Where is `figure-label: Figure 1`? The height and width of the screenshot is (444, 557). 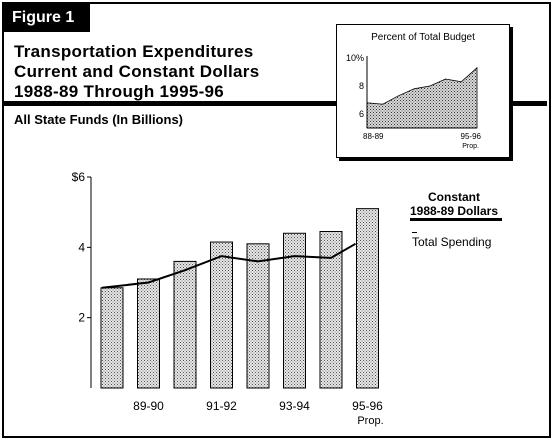
figure-label: Figure 1 is located at coordinates (47, 18).